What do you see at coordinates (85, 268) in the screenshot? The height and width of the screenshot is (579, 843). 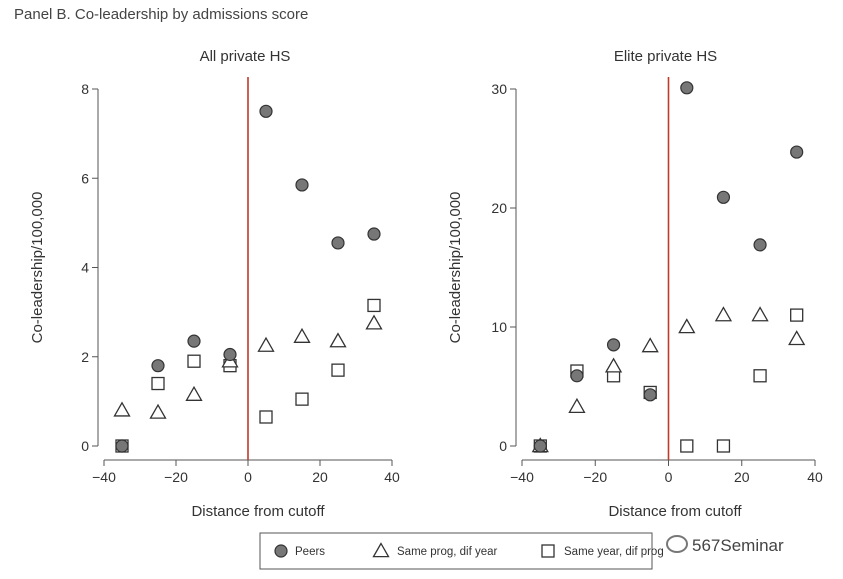 I see `y-tick-label: 4` at bounding box center [85, 268].